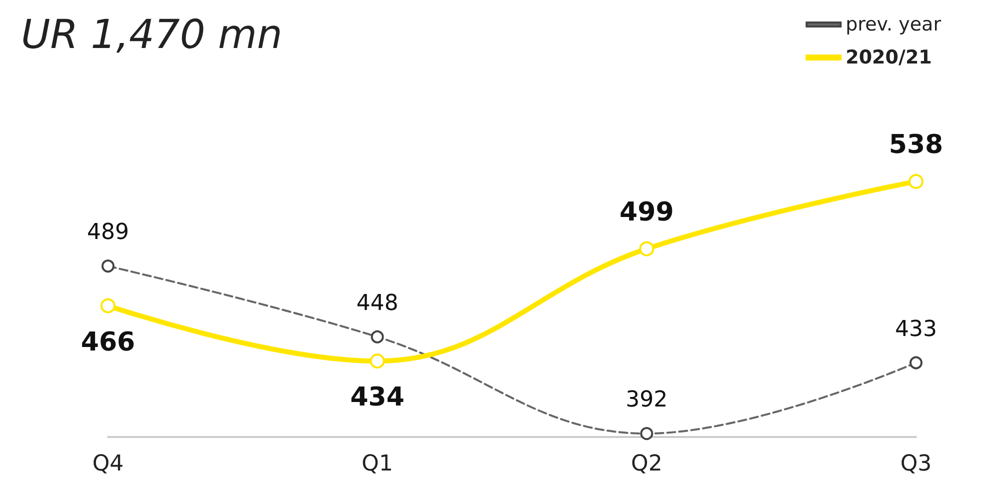 Image resolution: width=984 pixels, height=489 pixels. Describe the element at coordinates (377, 464) in the screenshot. I see `x-tick-label: Q1` at that location.